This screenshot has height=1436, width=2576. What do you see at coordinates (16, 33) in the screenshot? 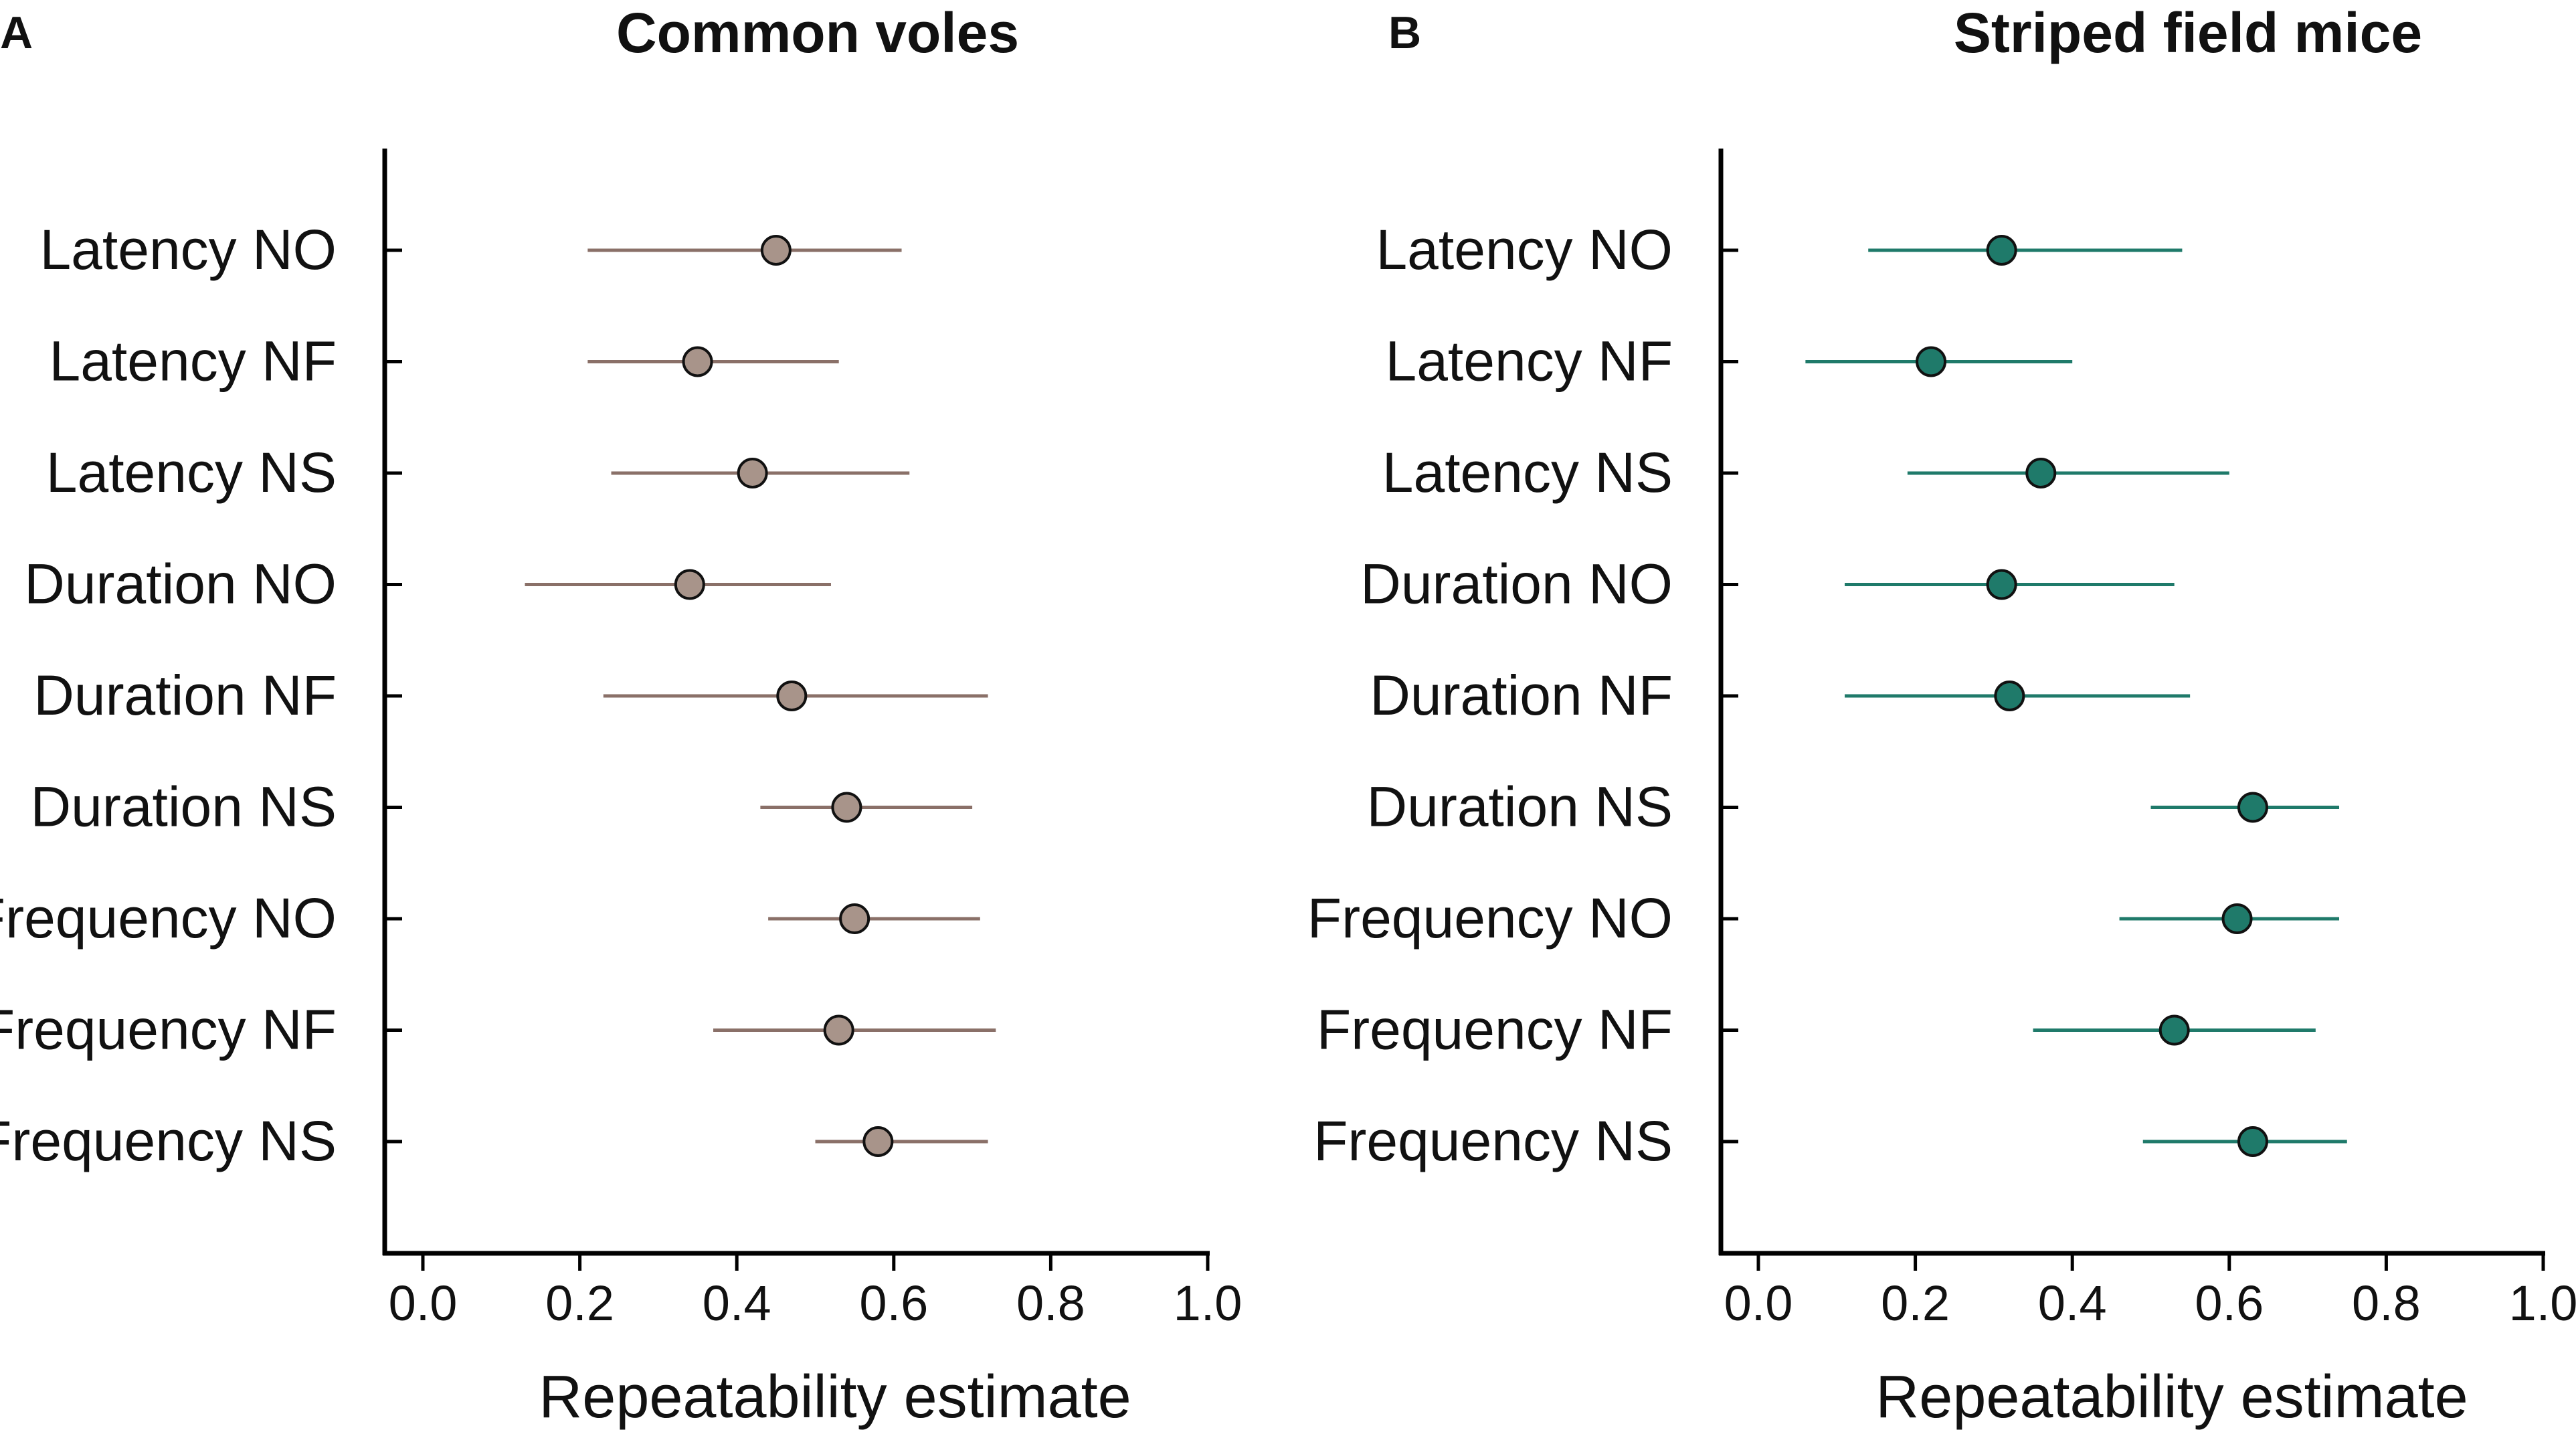
I see `panel-label: A` at bounding box center [16, 33].